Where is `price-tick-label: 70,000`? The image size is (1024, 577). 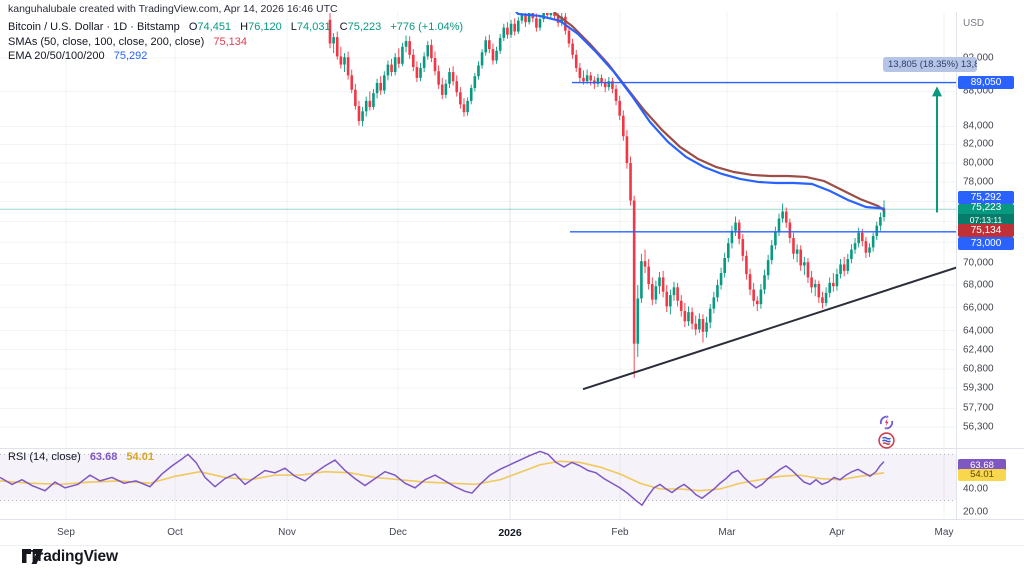
price-tick-label: 70,000 is located at coordinates (978, 263).